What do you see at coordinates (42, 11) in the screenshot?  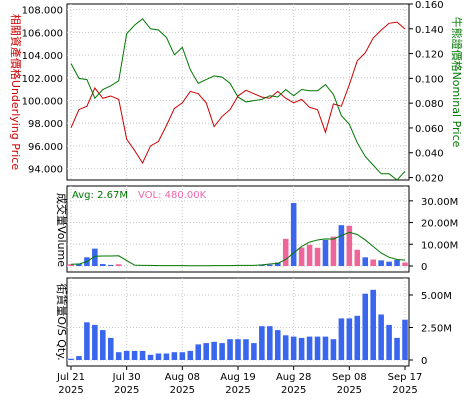 I see `y-tick-label-left: 108.000` at bounding box center [42, 11].